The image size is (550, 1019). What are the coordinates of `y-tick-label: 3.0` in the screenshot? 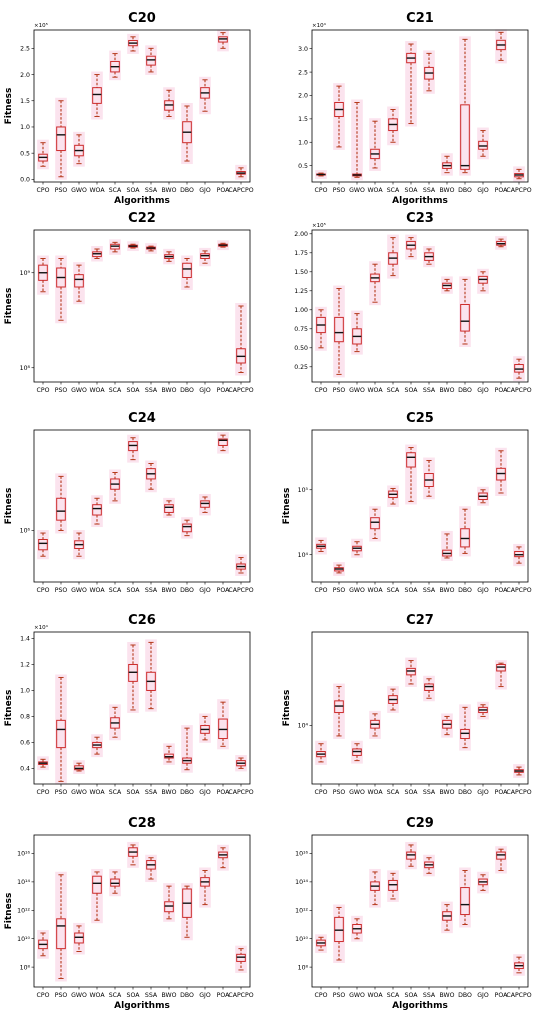 It's located at (303, 49).